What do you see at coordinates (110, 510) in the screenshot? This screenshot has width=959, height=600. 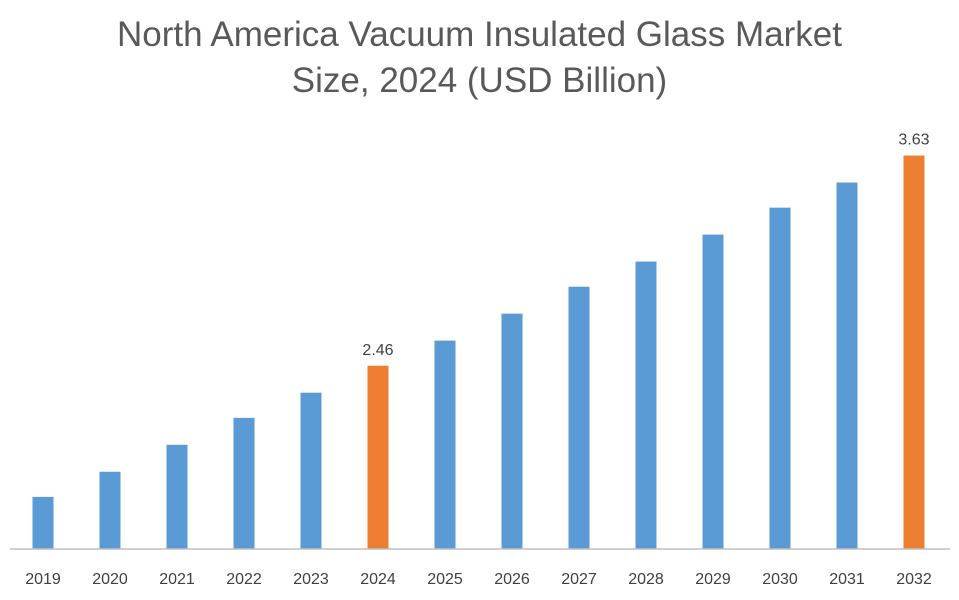 I see `bar-2020` at bounding box center [110, 510].